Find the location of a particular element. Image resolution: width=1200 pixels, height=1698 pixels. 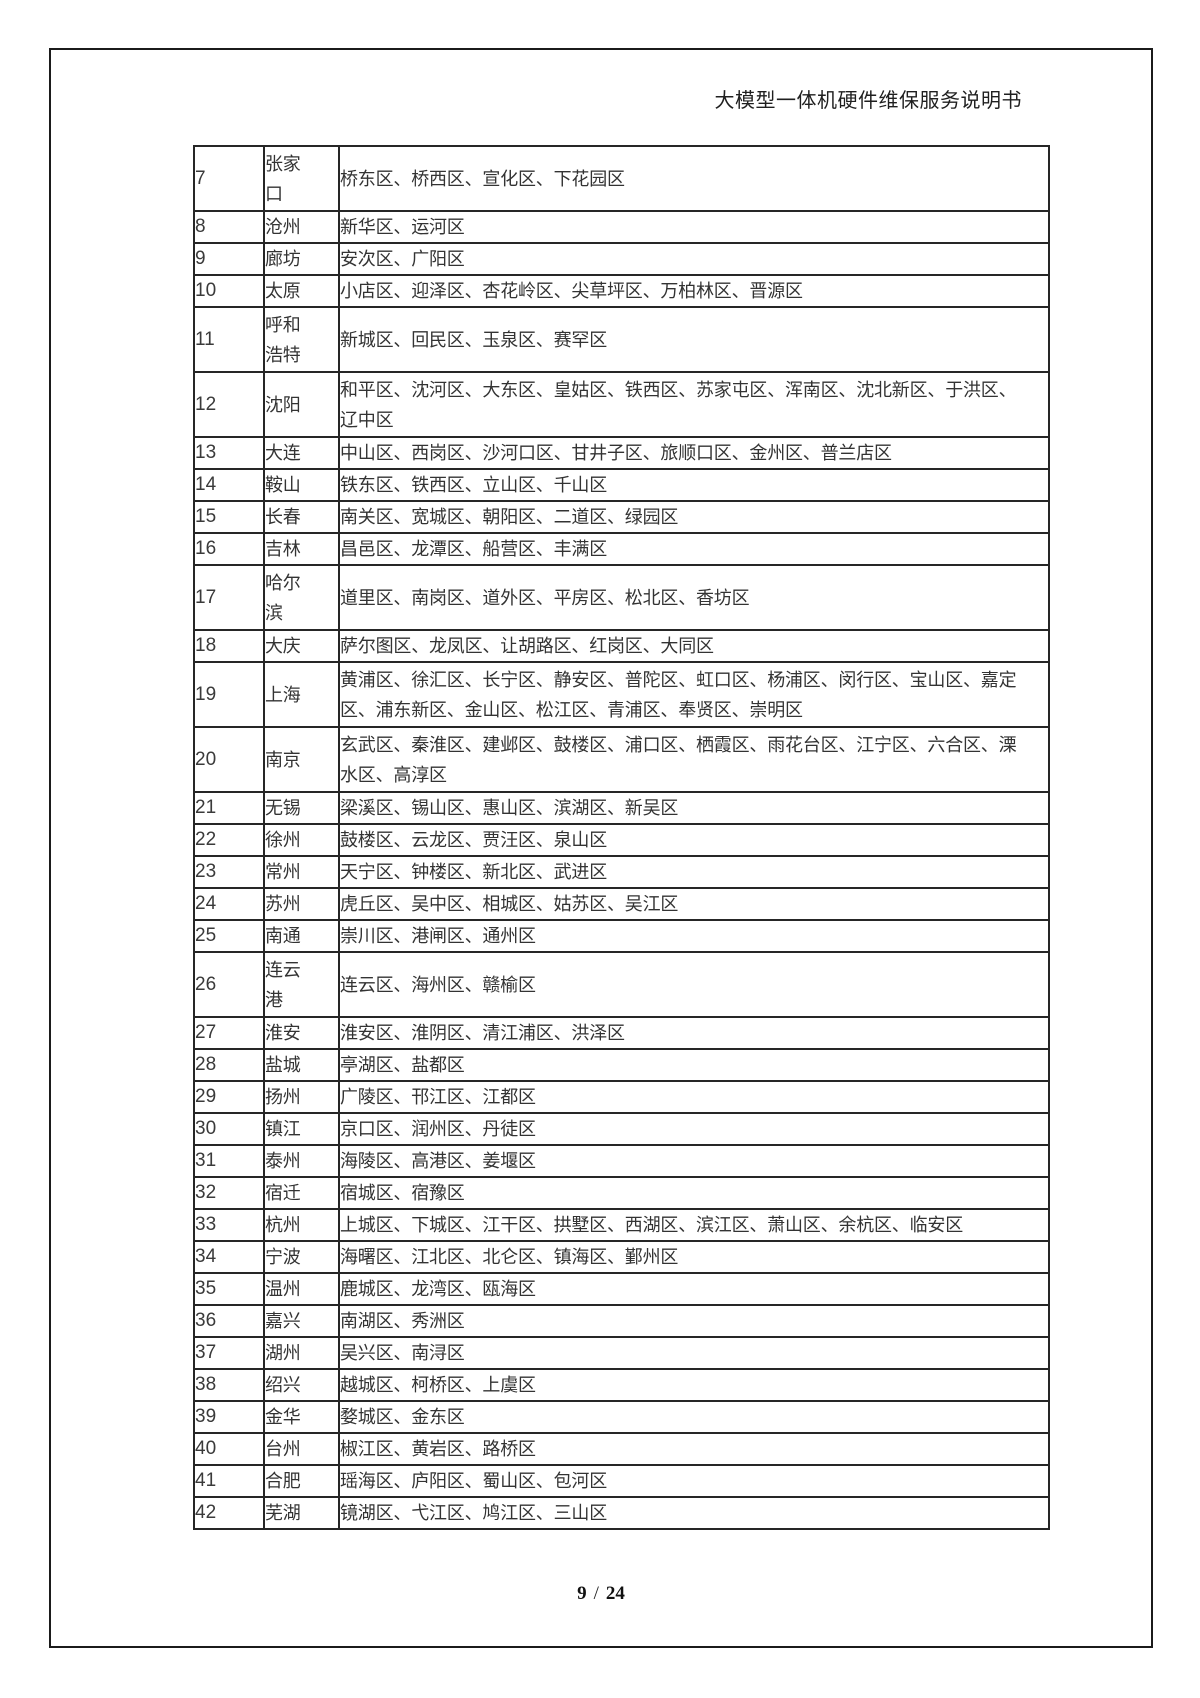

districts-list-cell: 中山区、西岗区、沙河口区、甘井子区、旅顺口区、金州区、普兰店区 is located at coordinates (694, 453).